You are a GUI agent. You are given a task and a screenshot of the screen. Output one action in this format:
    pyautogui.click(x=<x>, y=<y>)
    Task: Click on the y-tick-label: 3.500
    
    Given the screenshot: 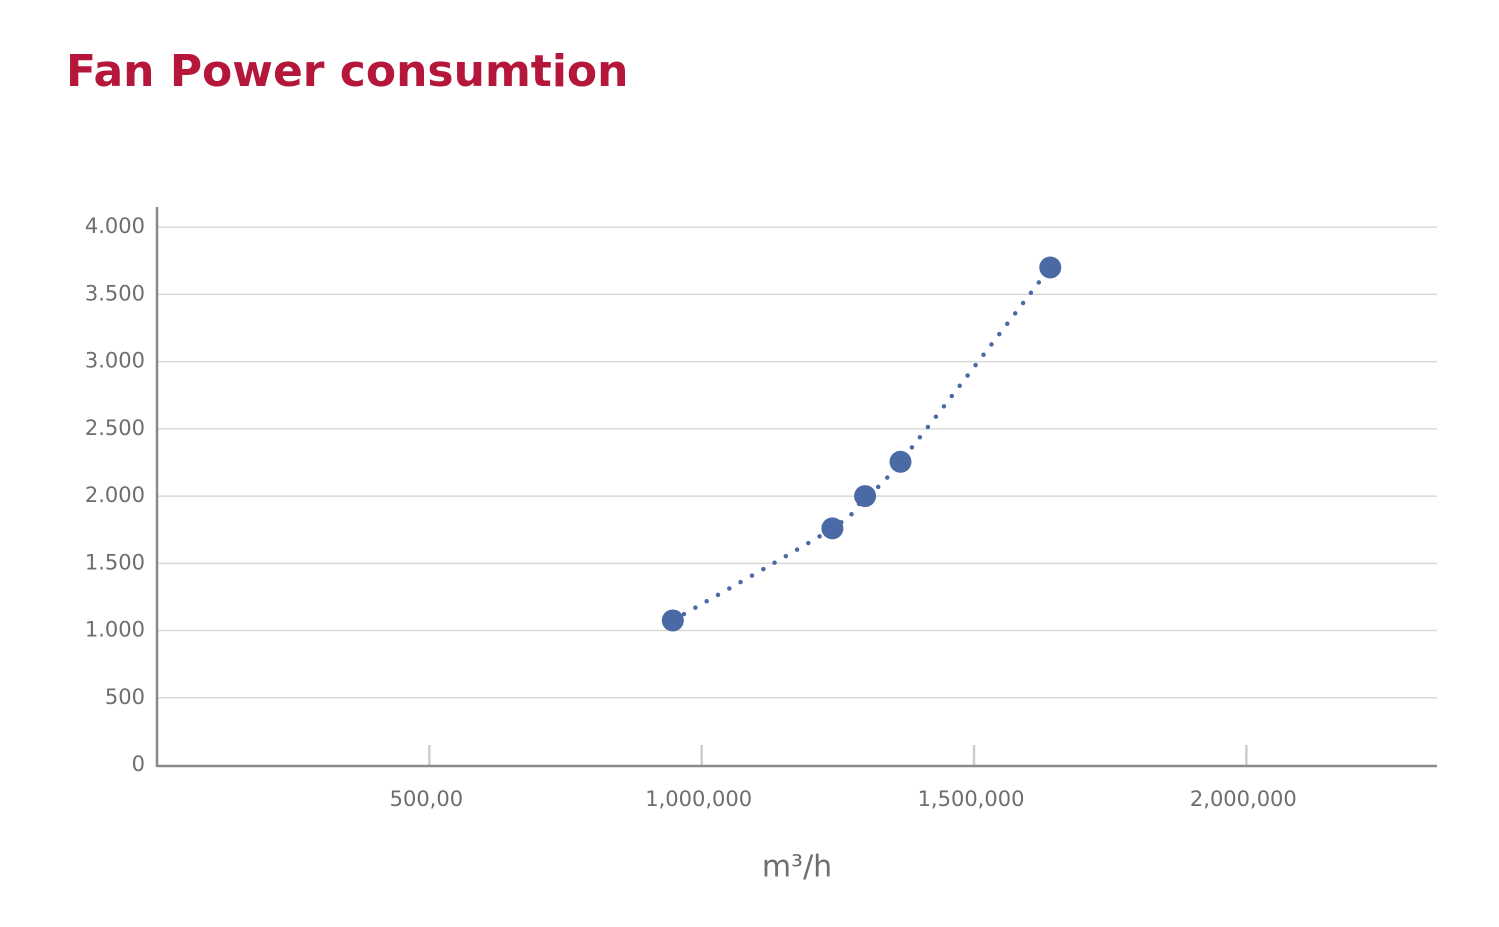 What is the action you would take?
    pyautogui.click(x=115, y=293)
    